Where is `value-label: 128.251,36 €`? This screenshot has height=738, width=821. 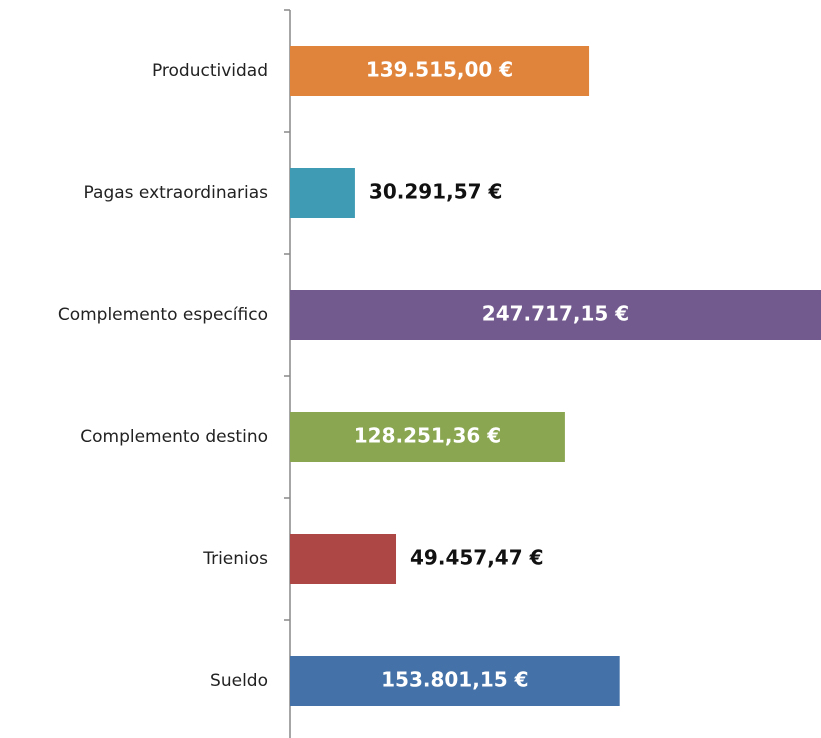 value-label: 128.251,36 € is located at coordinates (427, 436).